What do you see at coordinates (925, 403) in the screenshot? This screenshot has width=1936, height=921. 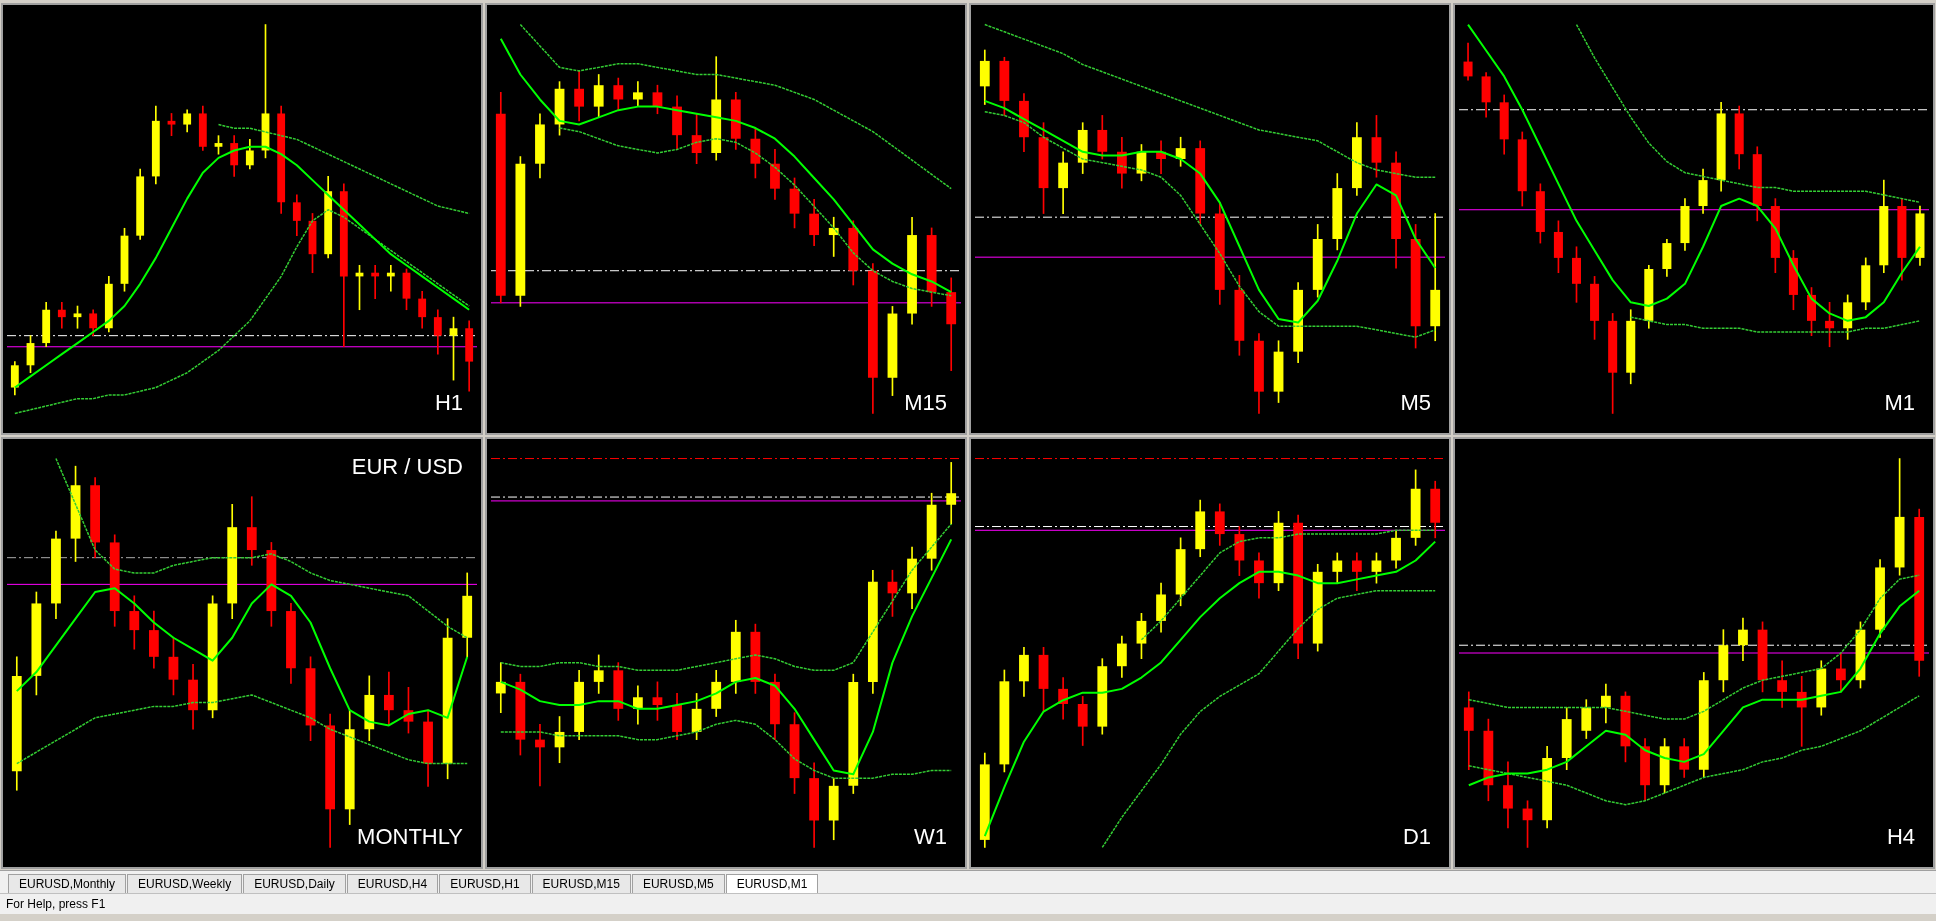 I see `annotation: M15` at bounding box center [925, 403].